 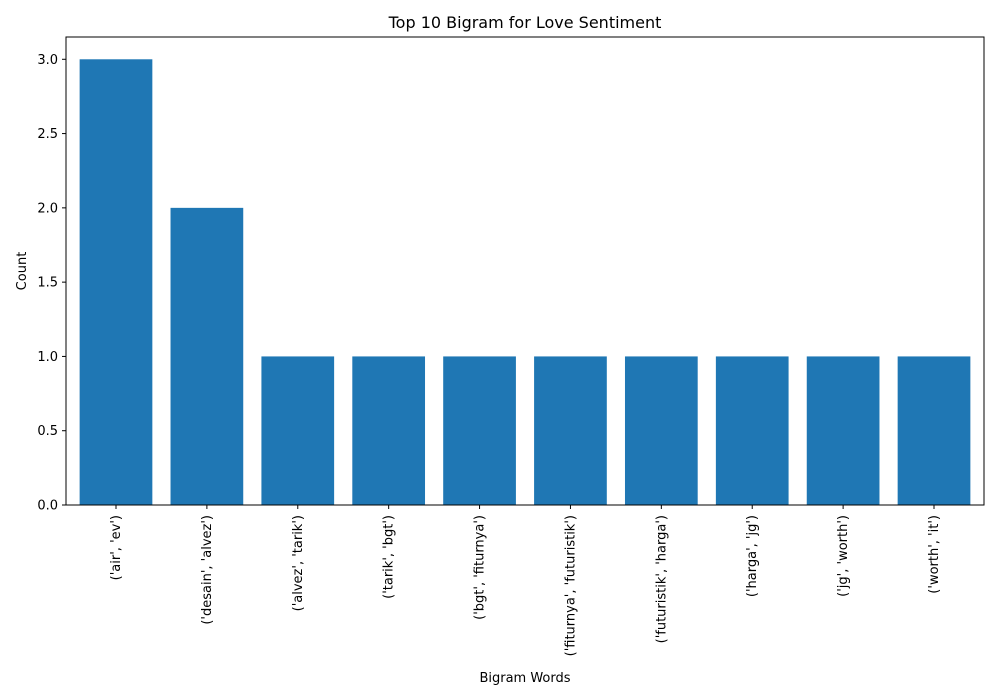 I want to click on x-axis-label: Bigram Words, so click(x=524, y=678).